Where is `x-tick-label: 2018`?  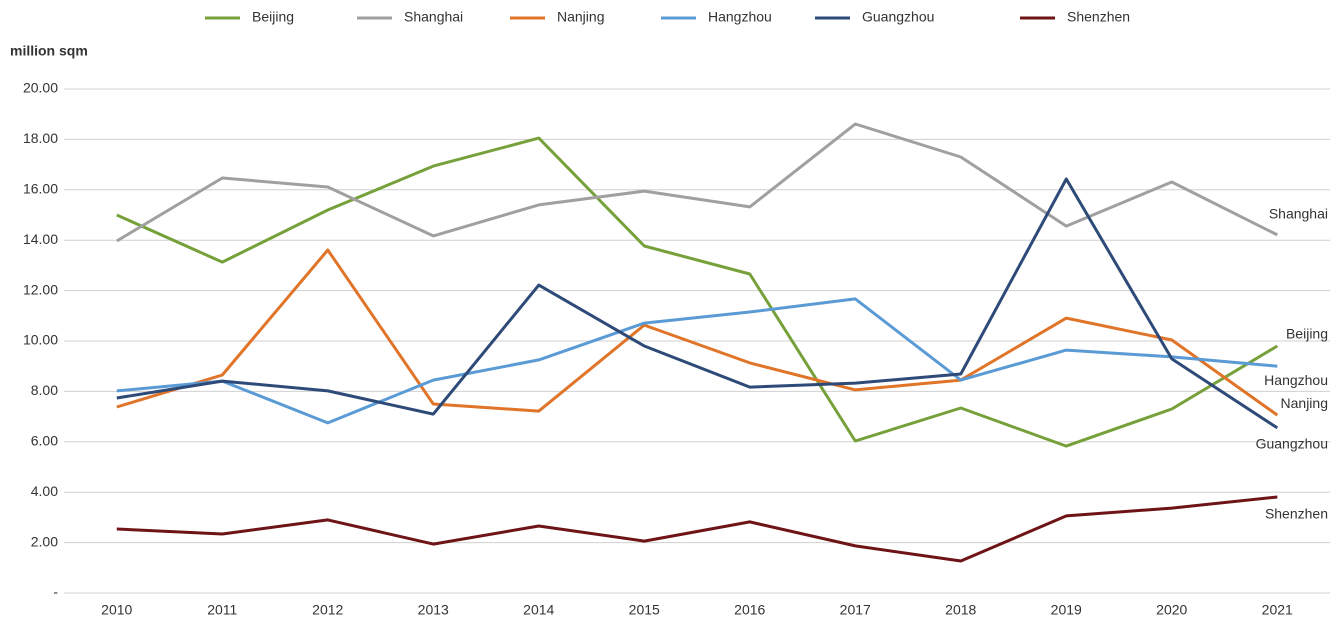
x-tick-label: 2018 is located at coordinates (960, 610).